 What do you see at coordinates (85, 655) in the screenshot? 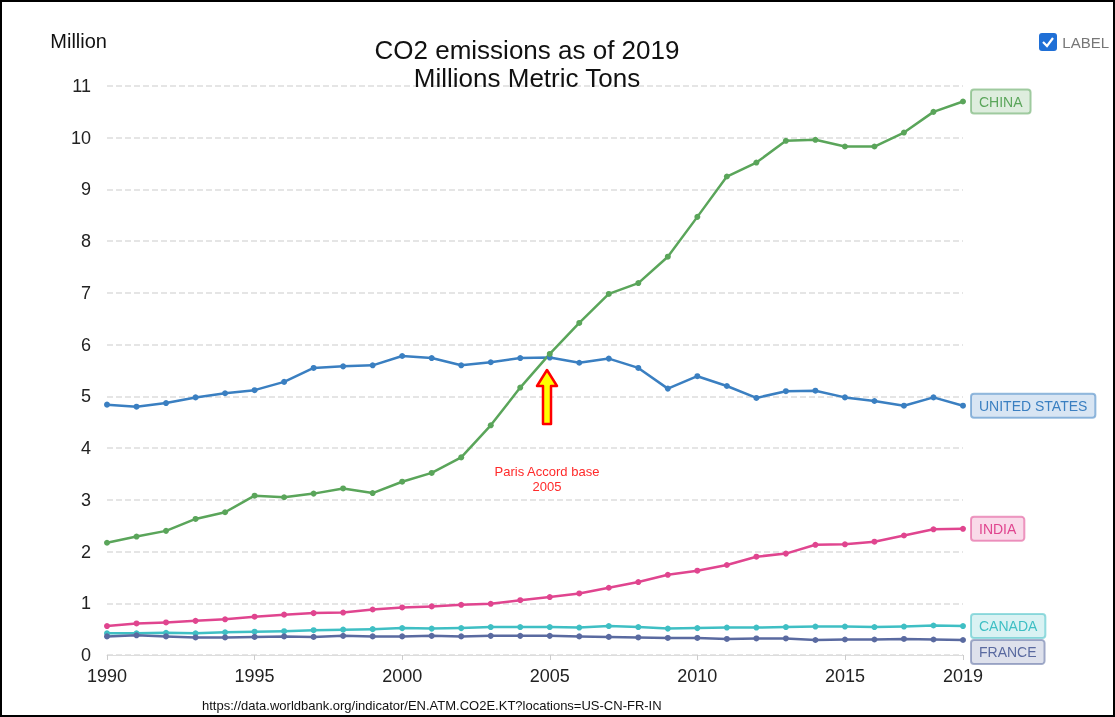
I see `y-tick-label: 0` at bounding box center [85, 655].